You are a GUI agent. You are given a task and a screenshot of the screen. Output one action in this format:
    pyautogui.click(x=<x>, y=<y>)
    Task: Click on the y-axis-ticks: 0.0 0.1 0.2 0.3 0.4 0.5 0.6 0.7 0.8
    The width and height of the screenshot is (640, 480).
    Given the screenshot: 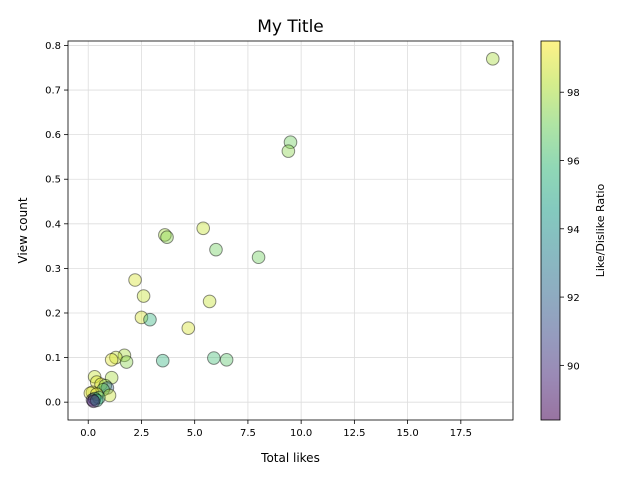 What is the action you would take?
    pyautogui.click(x=56, y=225)
    